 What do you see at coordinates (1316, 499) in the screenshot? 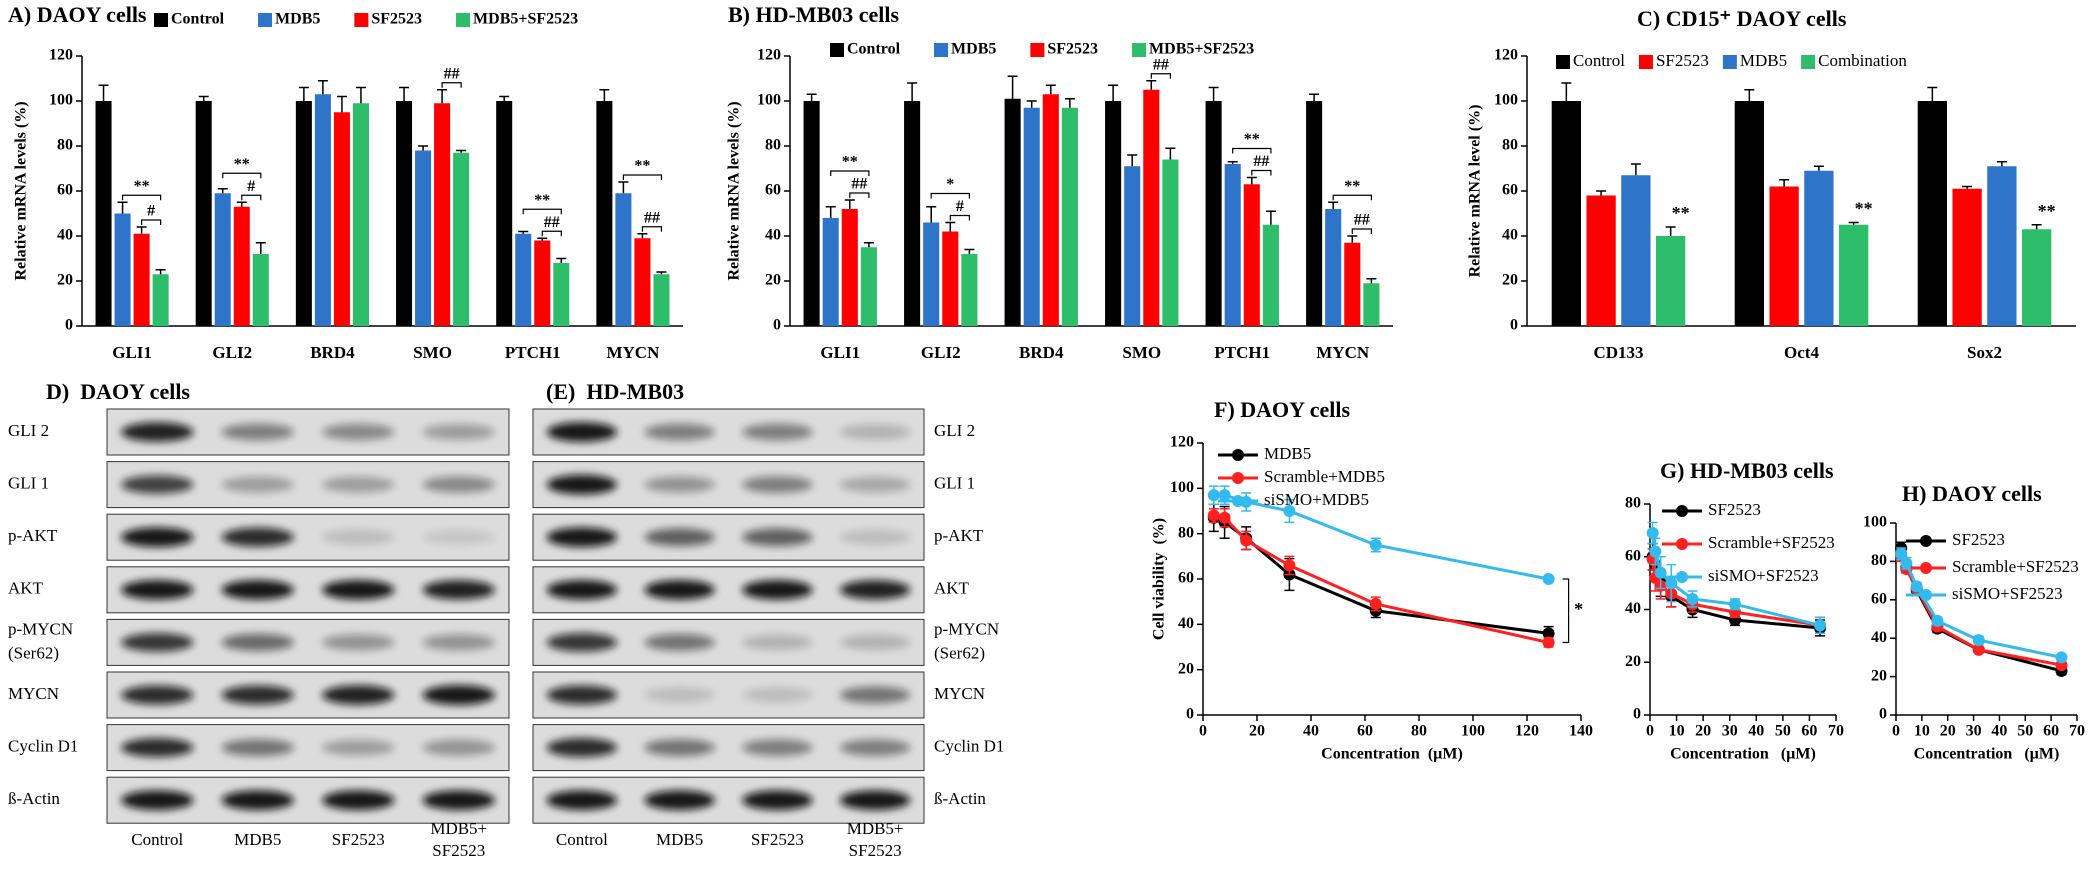
I see `legend-label: siSMO+MDB5` at bounding box center [1316, 499].